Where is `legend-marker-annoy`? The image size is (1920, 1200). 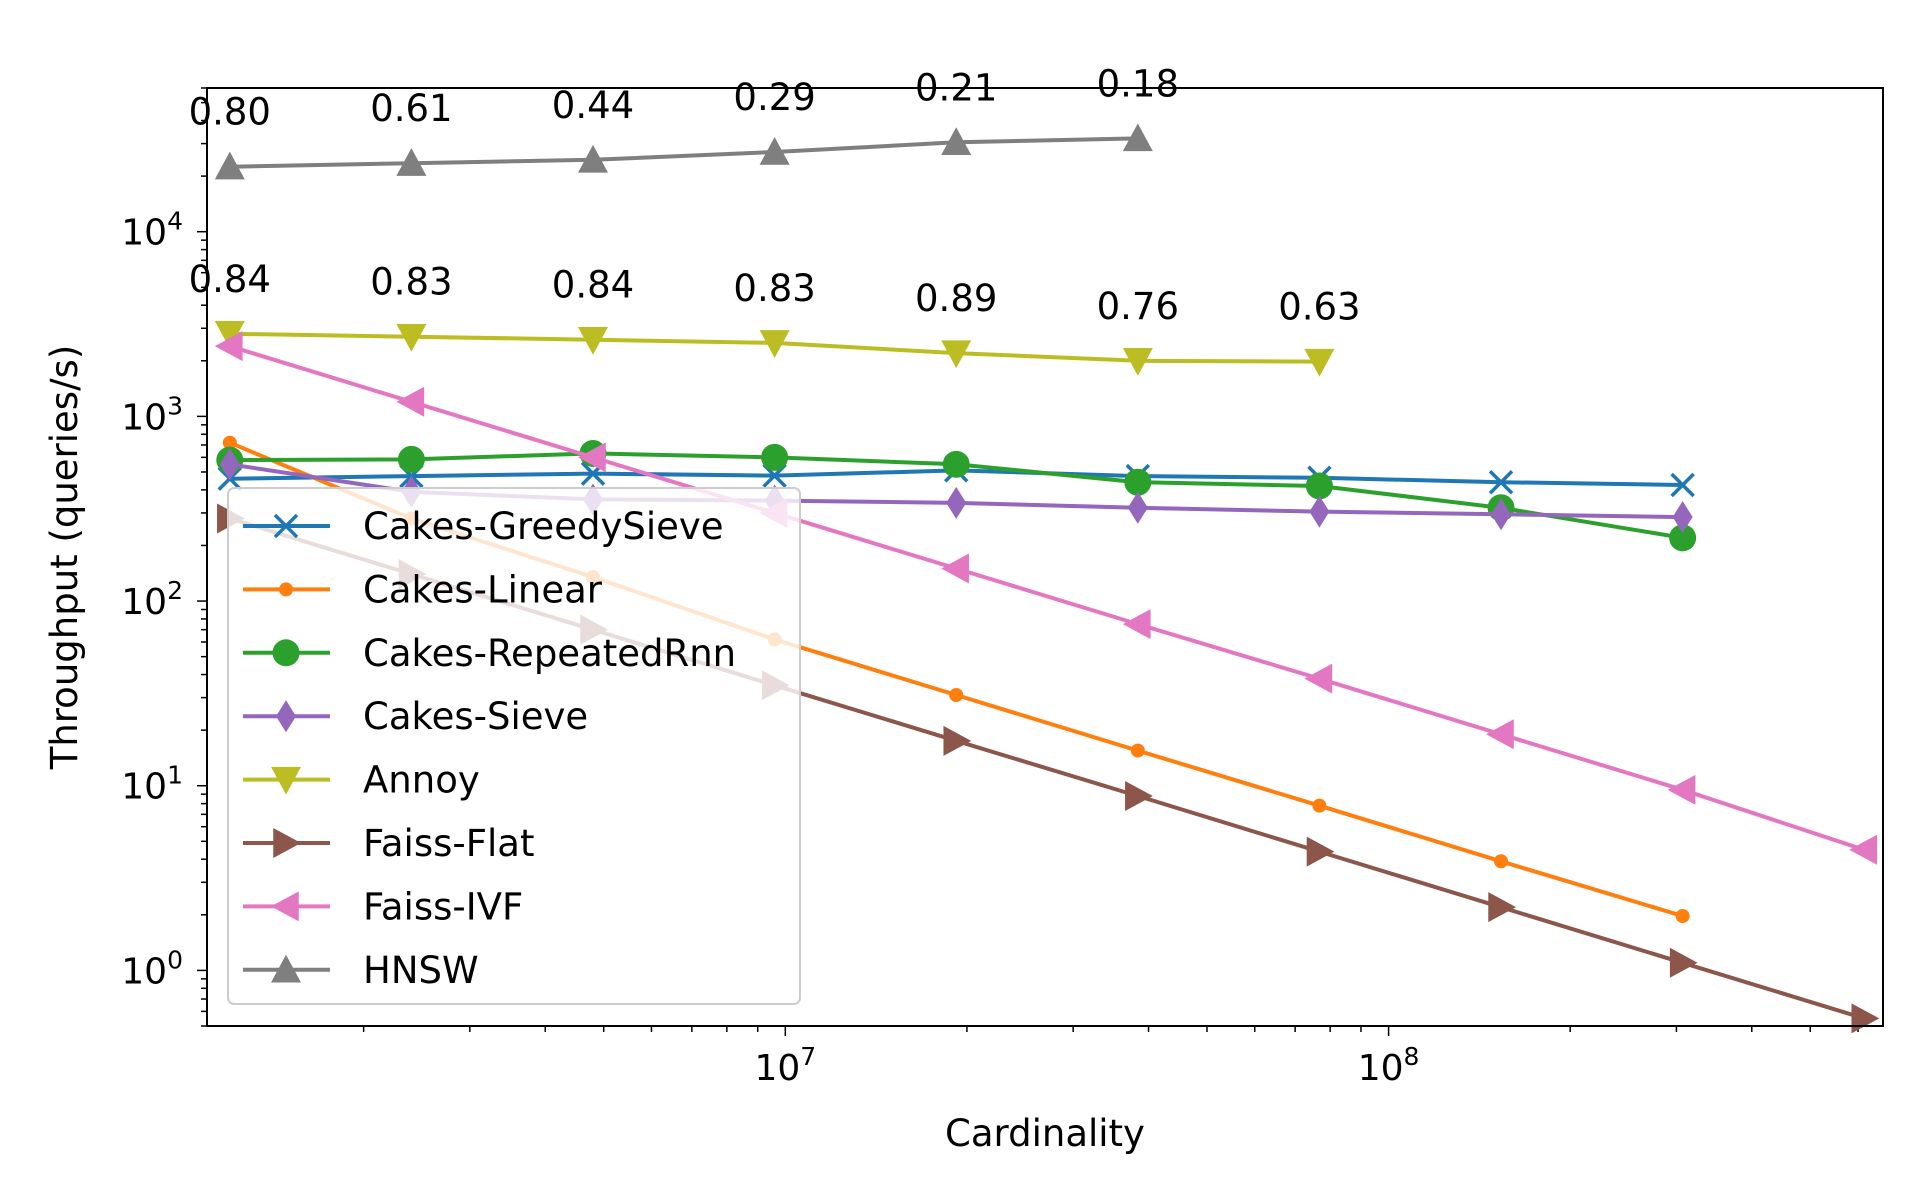 legend-marker-annoy is located at coordinates (286, 780).